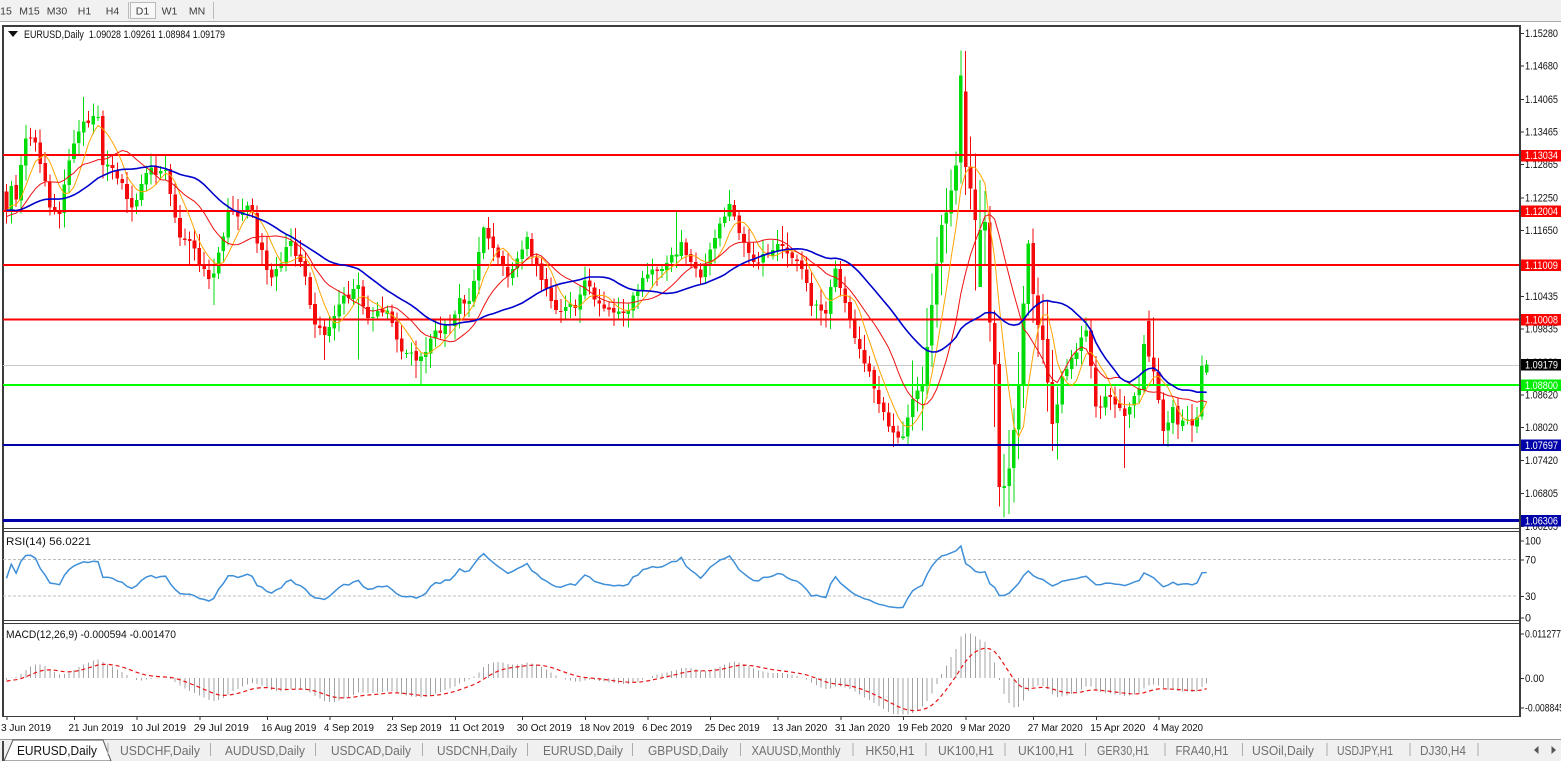 Image resolution: width=1561 pixels, height=761 pixels. I want to click on svg-text: FRA40,H1, so click(1202, 751).